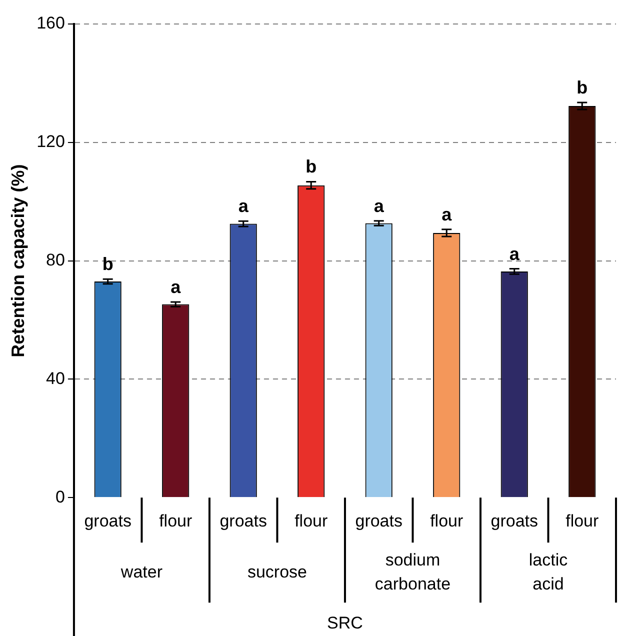  What do you see at coordinates (55, 260) in the screenshot?
I see `y-tick-label: 80` at bounding box center [55, 260].